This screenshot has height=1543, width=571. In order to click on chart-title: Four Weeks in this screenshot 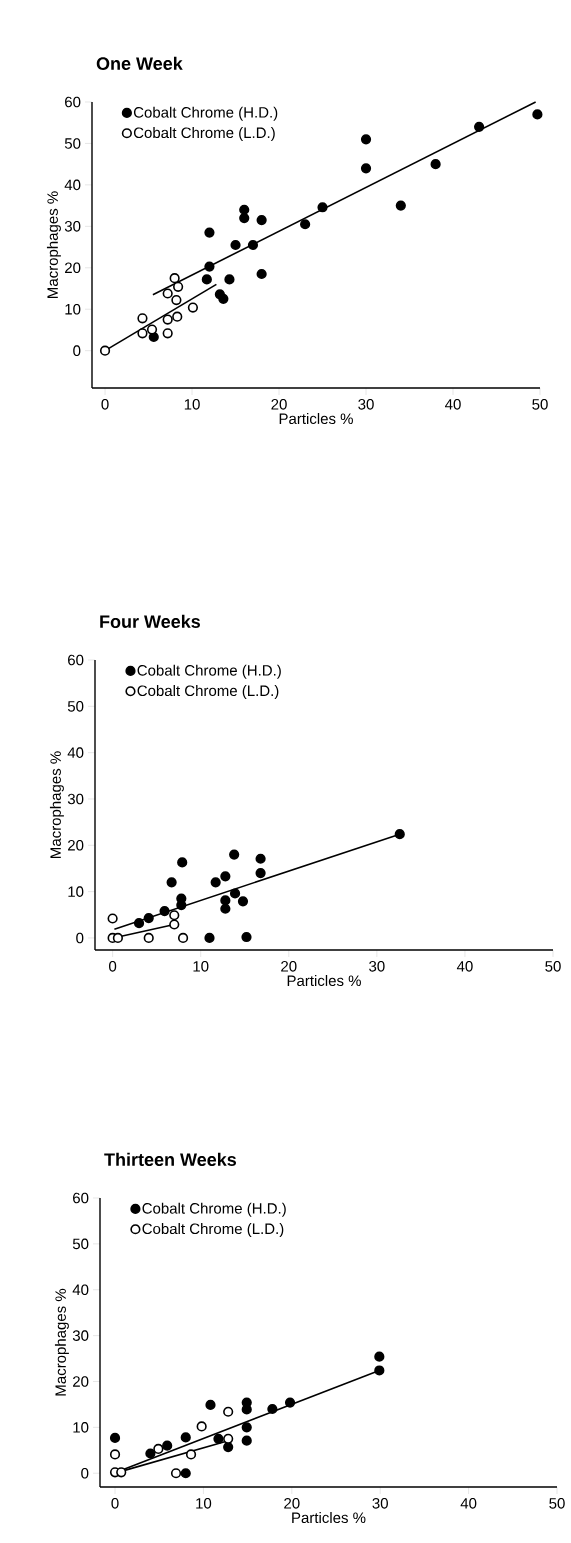, I will do `click(150, 621)`.